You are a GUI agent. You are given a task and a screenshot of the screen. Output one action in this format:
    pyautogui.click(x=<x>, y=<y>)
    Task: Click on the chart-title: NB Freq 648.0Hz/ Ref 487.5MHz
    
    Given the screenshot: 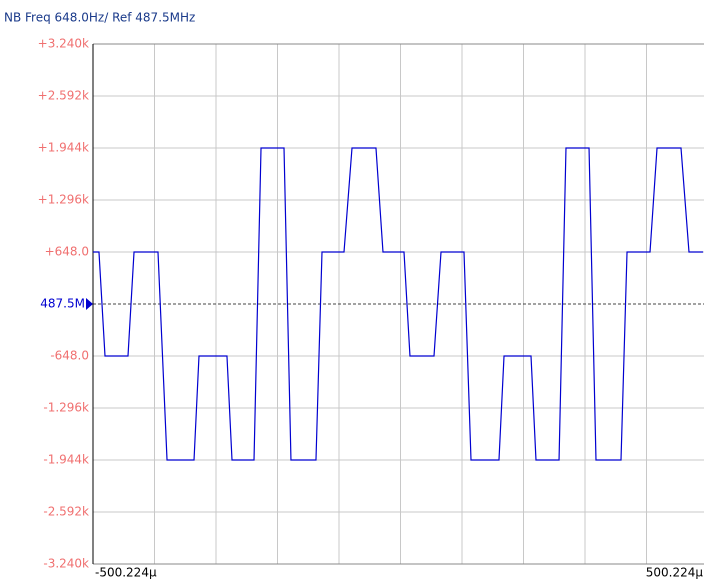 What is the action you would take?
    pyautogui.click(x=99, y=18)
    